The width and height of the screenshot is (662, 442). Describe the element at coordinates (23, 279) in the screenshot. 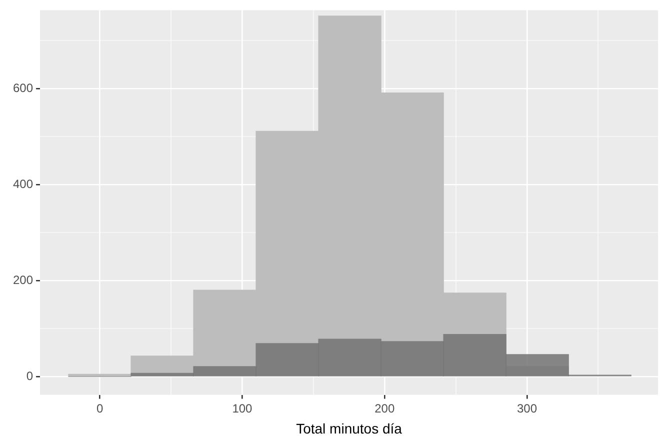

I see `y-tick-label: 200` at that location.